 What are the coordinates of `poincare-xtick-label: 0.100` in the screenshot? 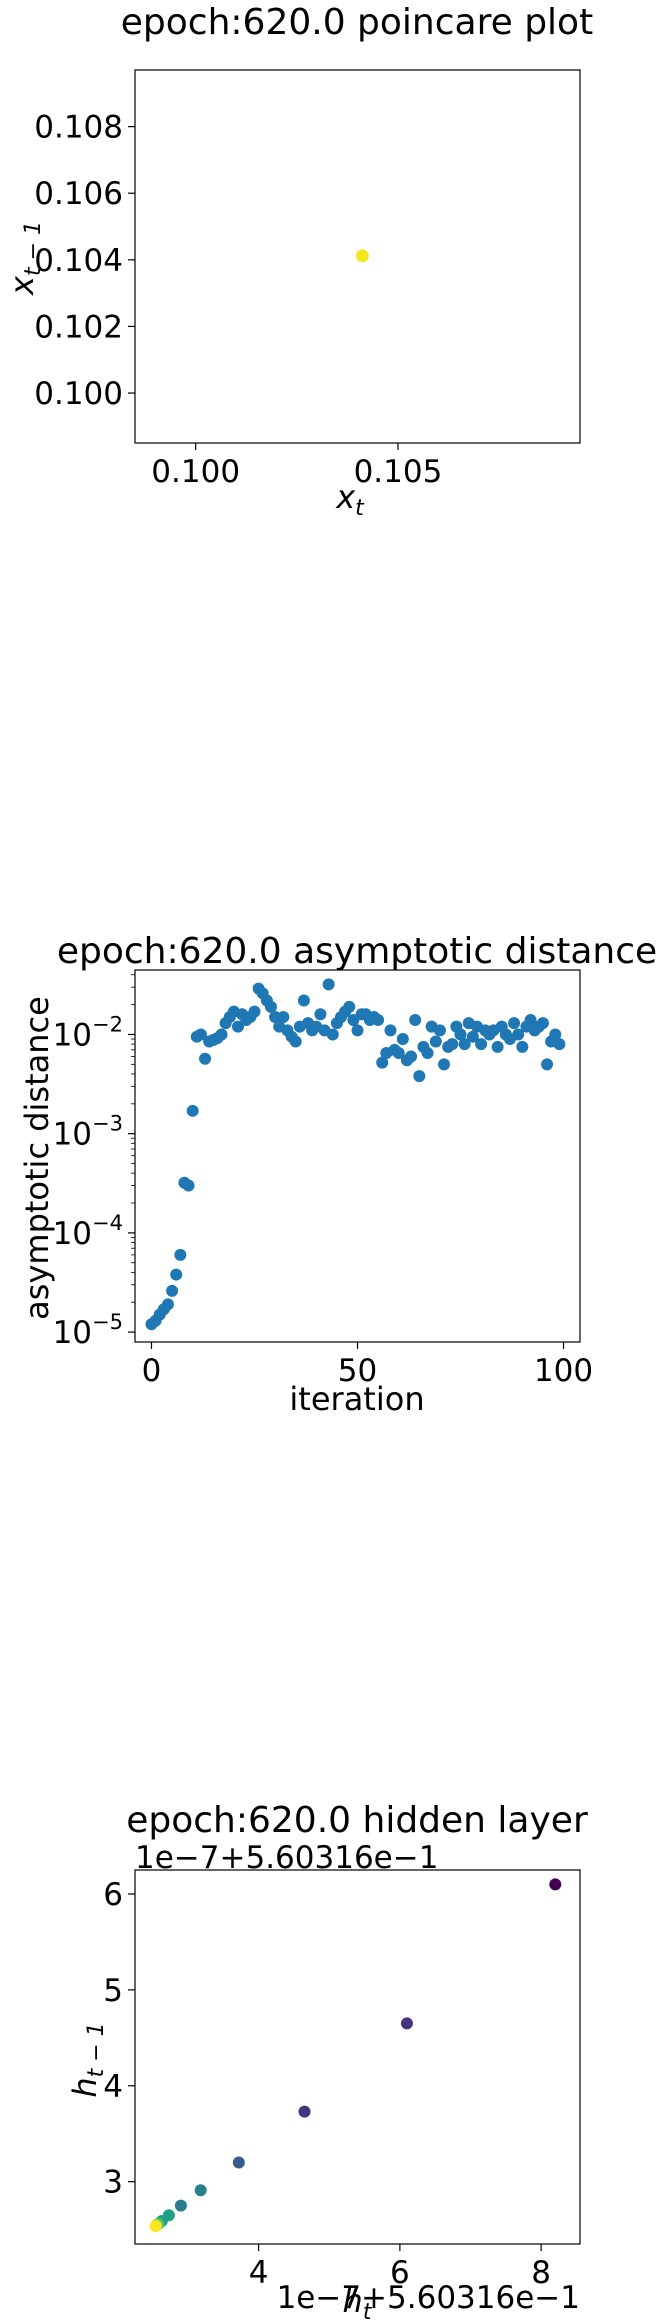 It's located at (195, 472).